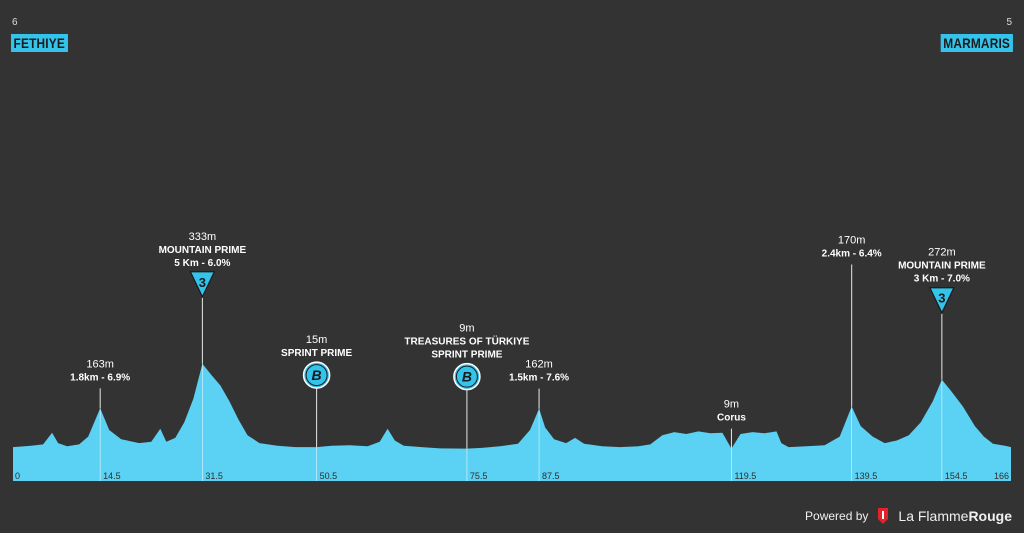  What do you see at coordinates (942, 253) in the screenshot?
I see `annotation-7-line-0: 272m` at bounding box center [942, 253].